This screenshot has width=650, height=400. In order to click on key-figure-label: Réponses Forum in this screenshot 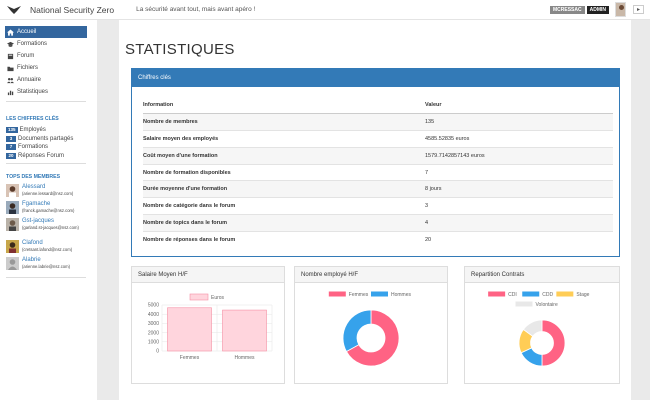, I will do `click(41, 155)`.